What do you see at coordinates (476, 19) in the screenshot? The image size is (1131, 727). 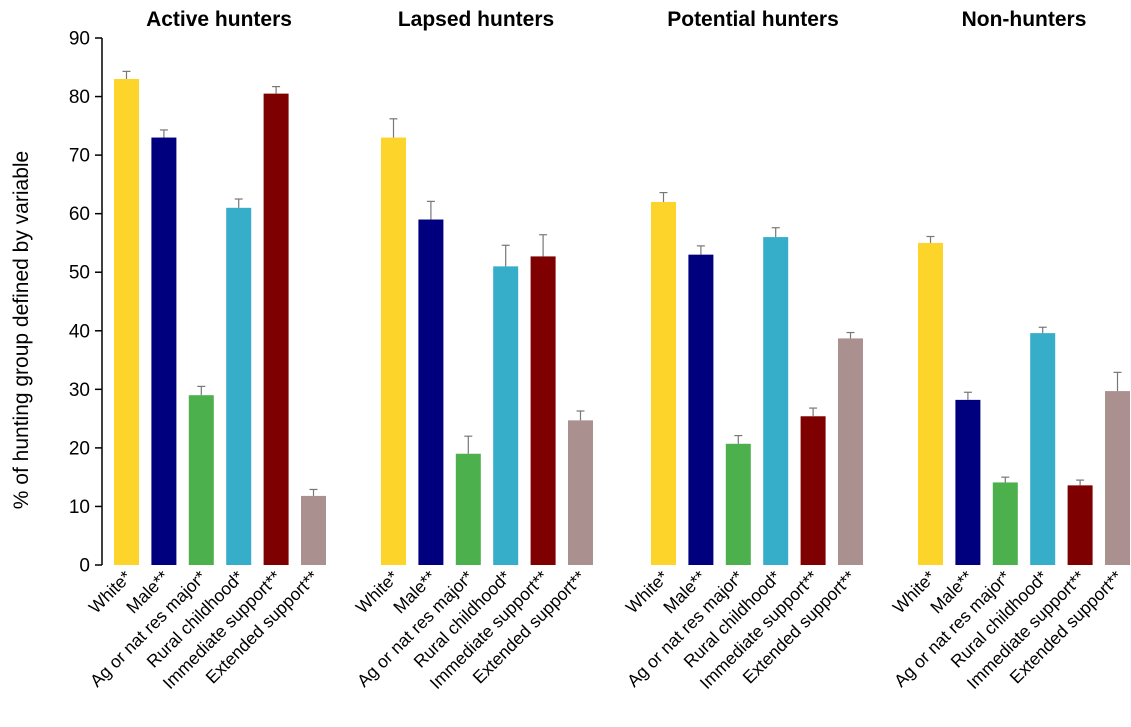 I see `panel-title: Lapsed hunters` at bounding box center [476, 19].